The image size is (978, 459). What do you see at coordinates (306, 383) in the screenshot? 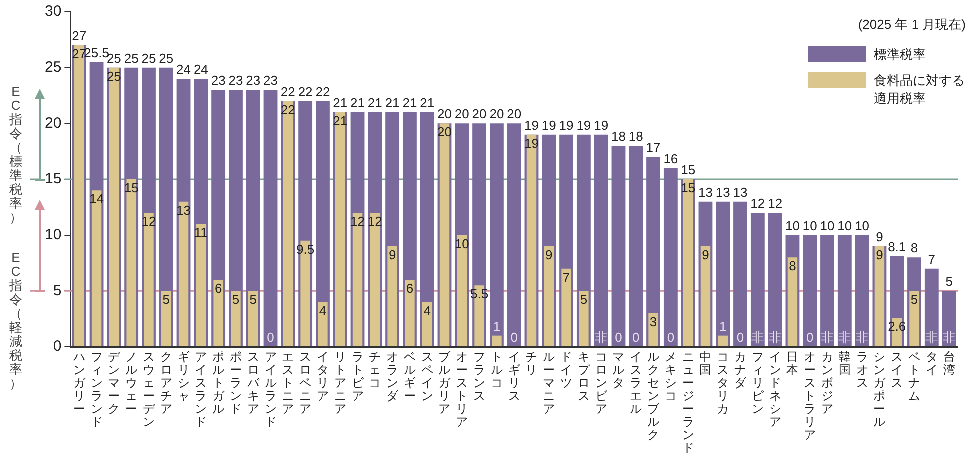
I see `x-tick-label: スロベニア` at bounding box center [306, 383].